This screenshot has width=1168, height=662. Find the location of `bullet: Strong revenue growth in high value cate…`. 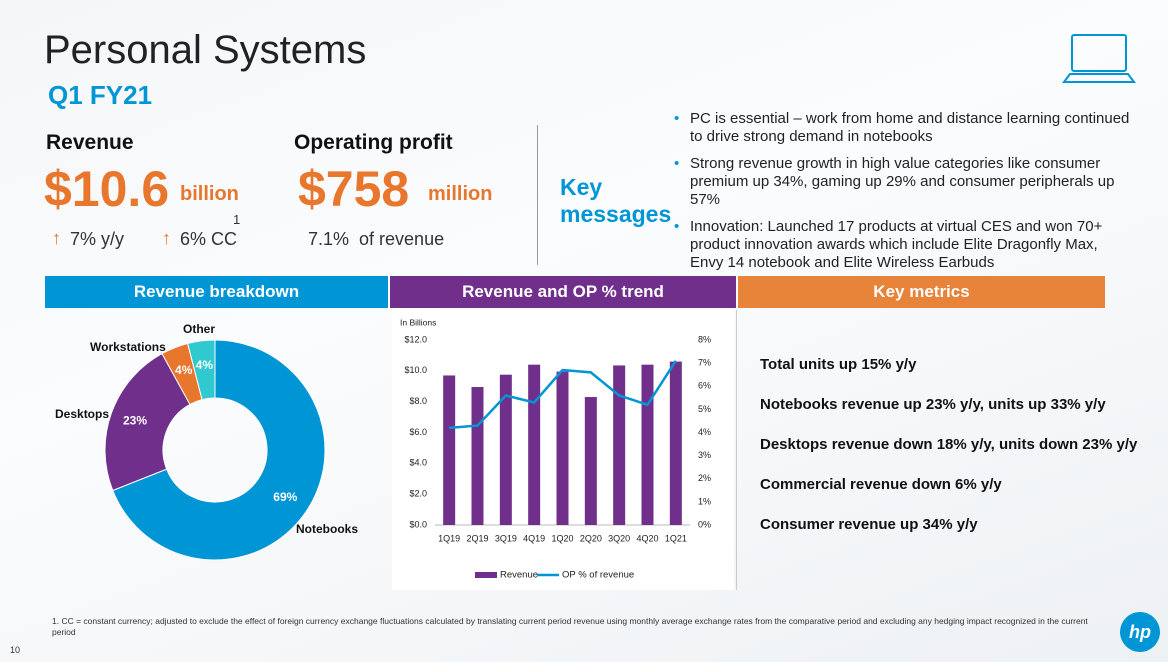

bullet: Strong revenue growth in high value cate… is located at coordinates (902, 182).